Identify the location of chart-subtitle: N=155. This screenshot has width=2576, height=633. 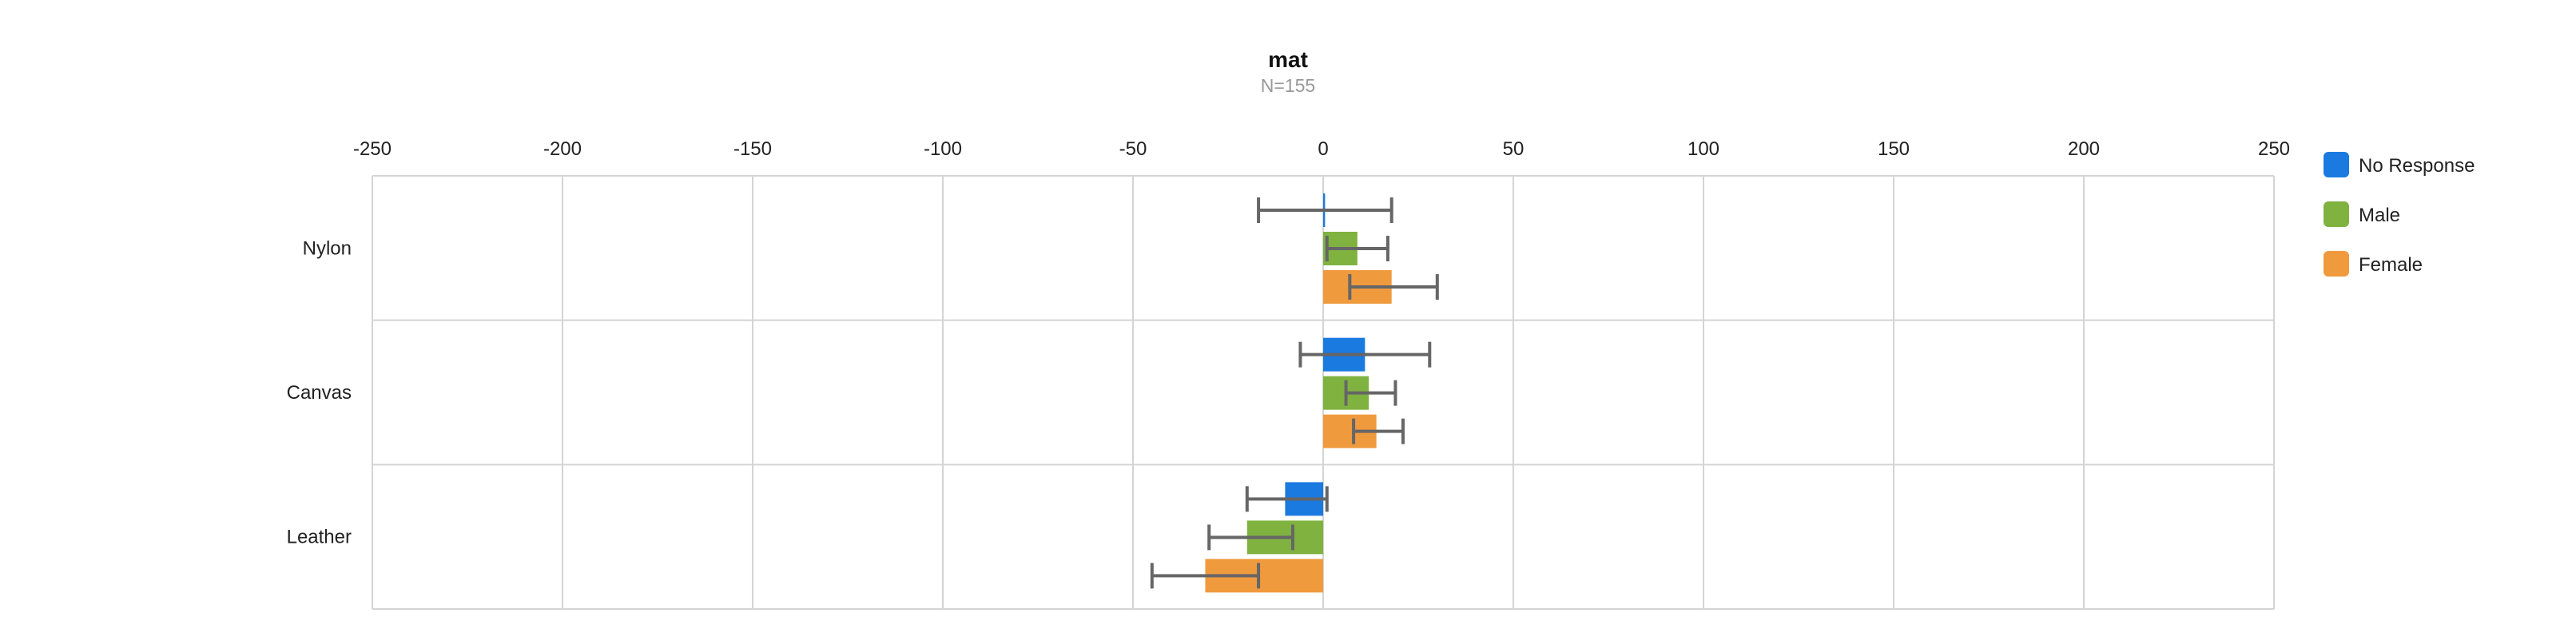
(1288, 85).